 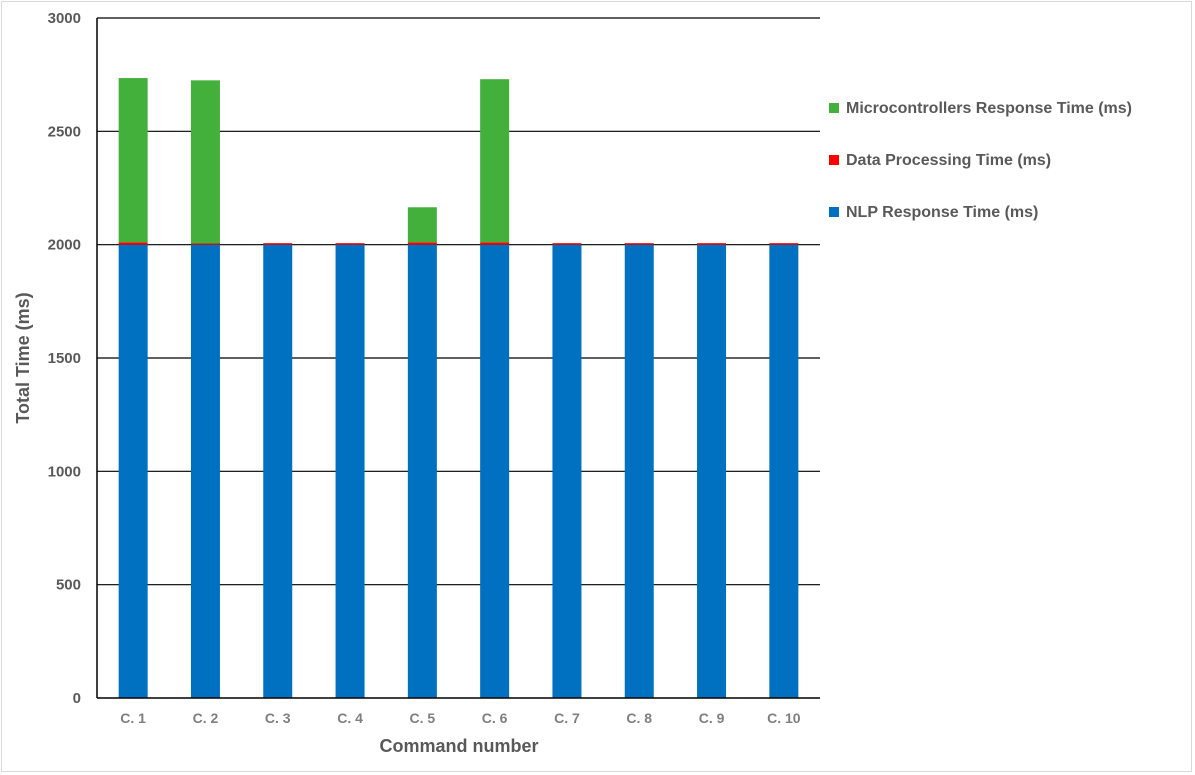 What do you see at coordinates (567, 718) in the screenshot?
I see `x-tick-label: C. 7` at bounding box center [567, 718].